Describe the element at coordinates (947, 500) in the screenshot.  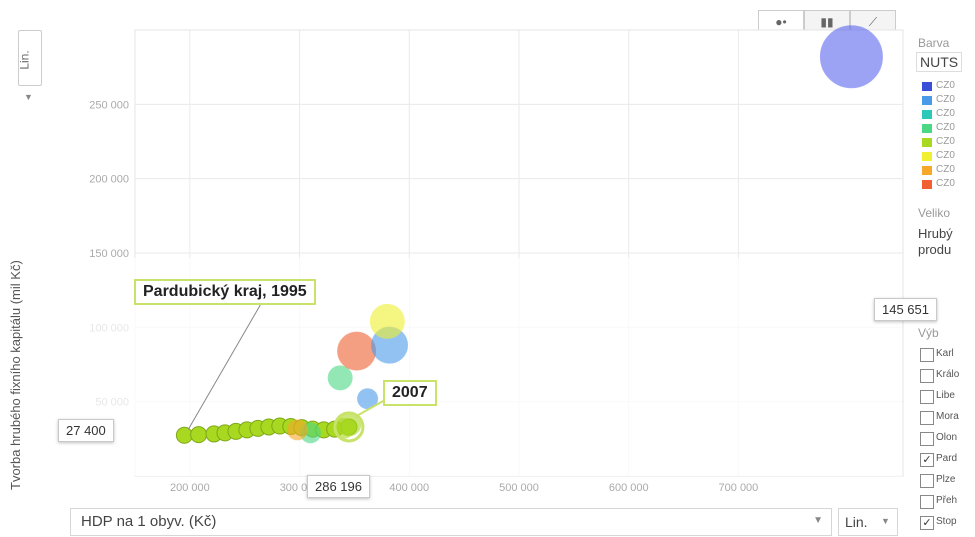
I see `region-checkbox-label: Přeh` at that location.